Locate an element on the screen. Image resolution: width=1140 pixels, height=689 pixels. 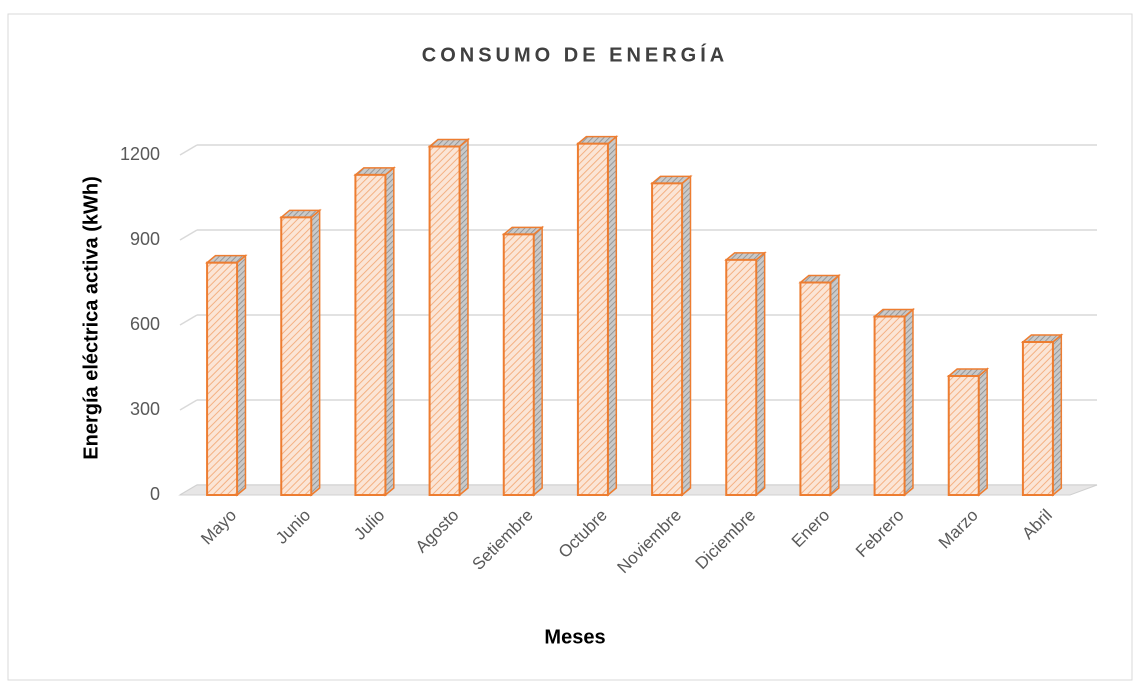
y-axis-label: Energía eléctrica activa (kWh) is located at coordinates (91, 317).